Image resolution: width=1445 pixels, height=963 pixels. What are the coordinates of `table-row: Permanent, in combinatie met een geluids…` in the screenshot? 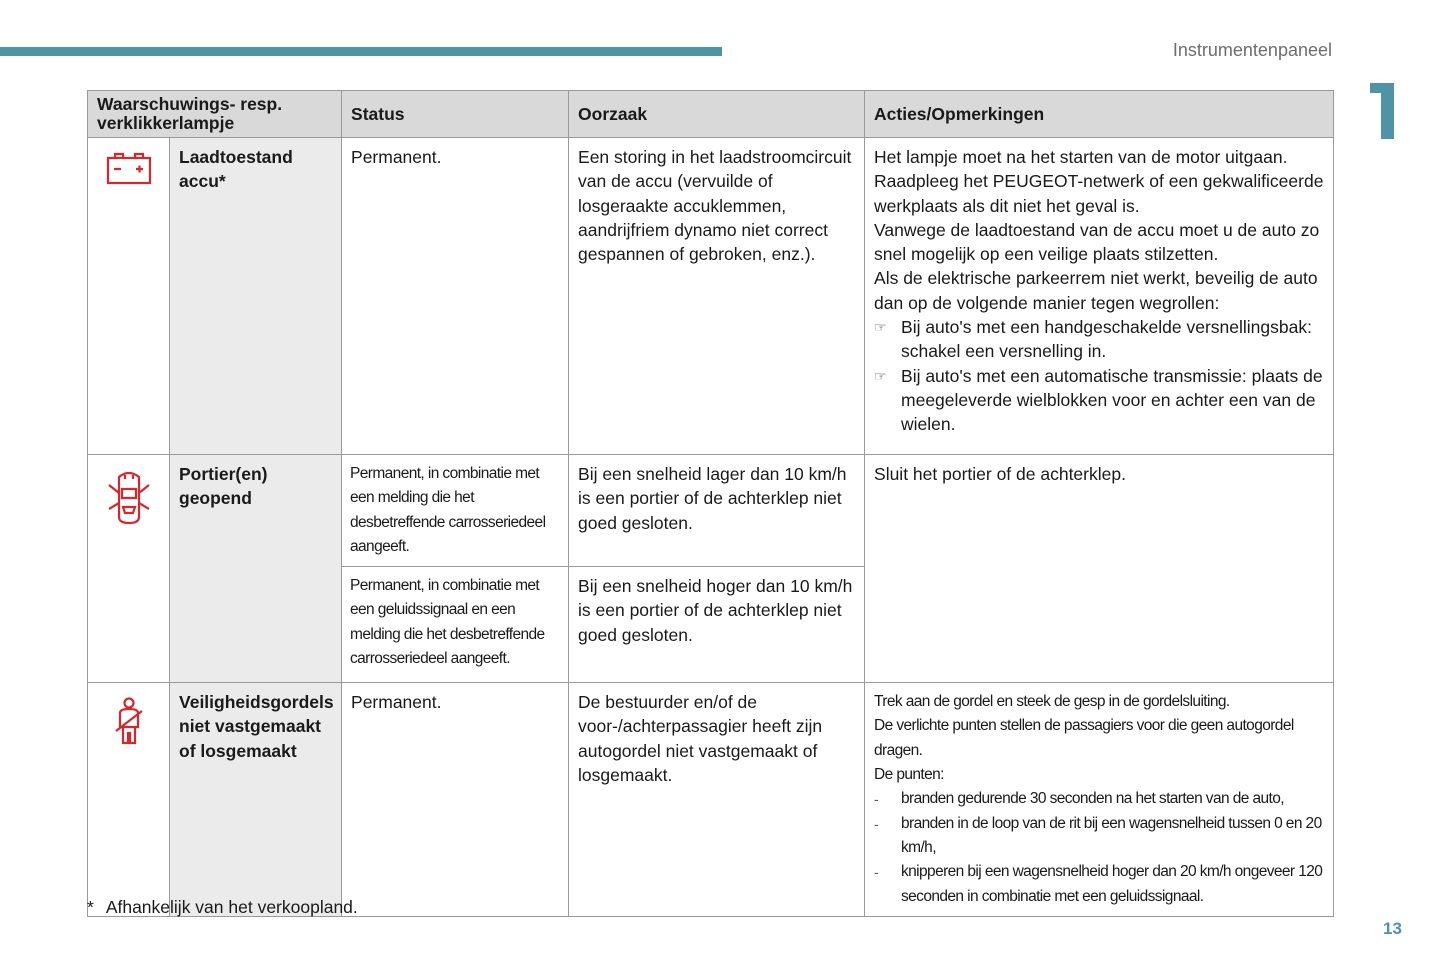 It's located at (711, 625).